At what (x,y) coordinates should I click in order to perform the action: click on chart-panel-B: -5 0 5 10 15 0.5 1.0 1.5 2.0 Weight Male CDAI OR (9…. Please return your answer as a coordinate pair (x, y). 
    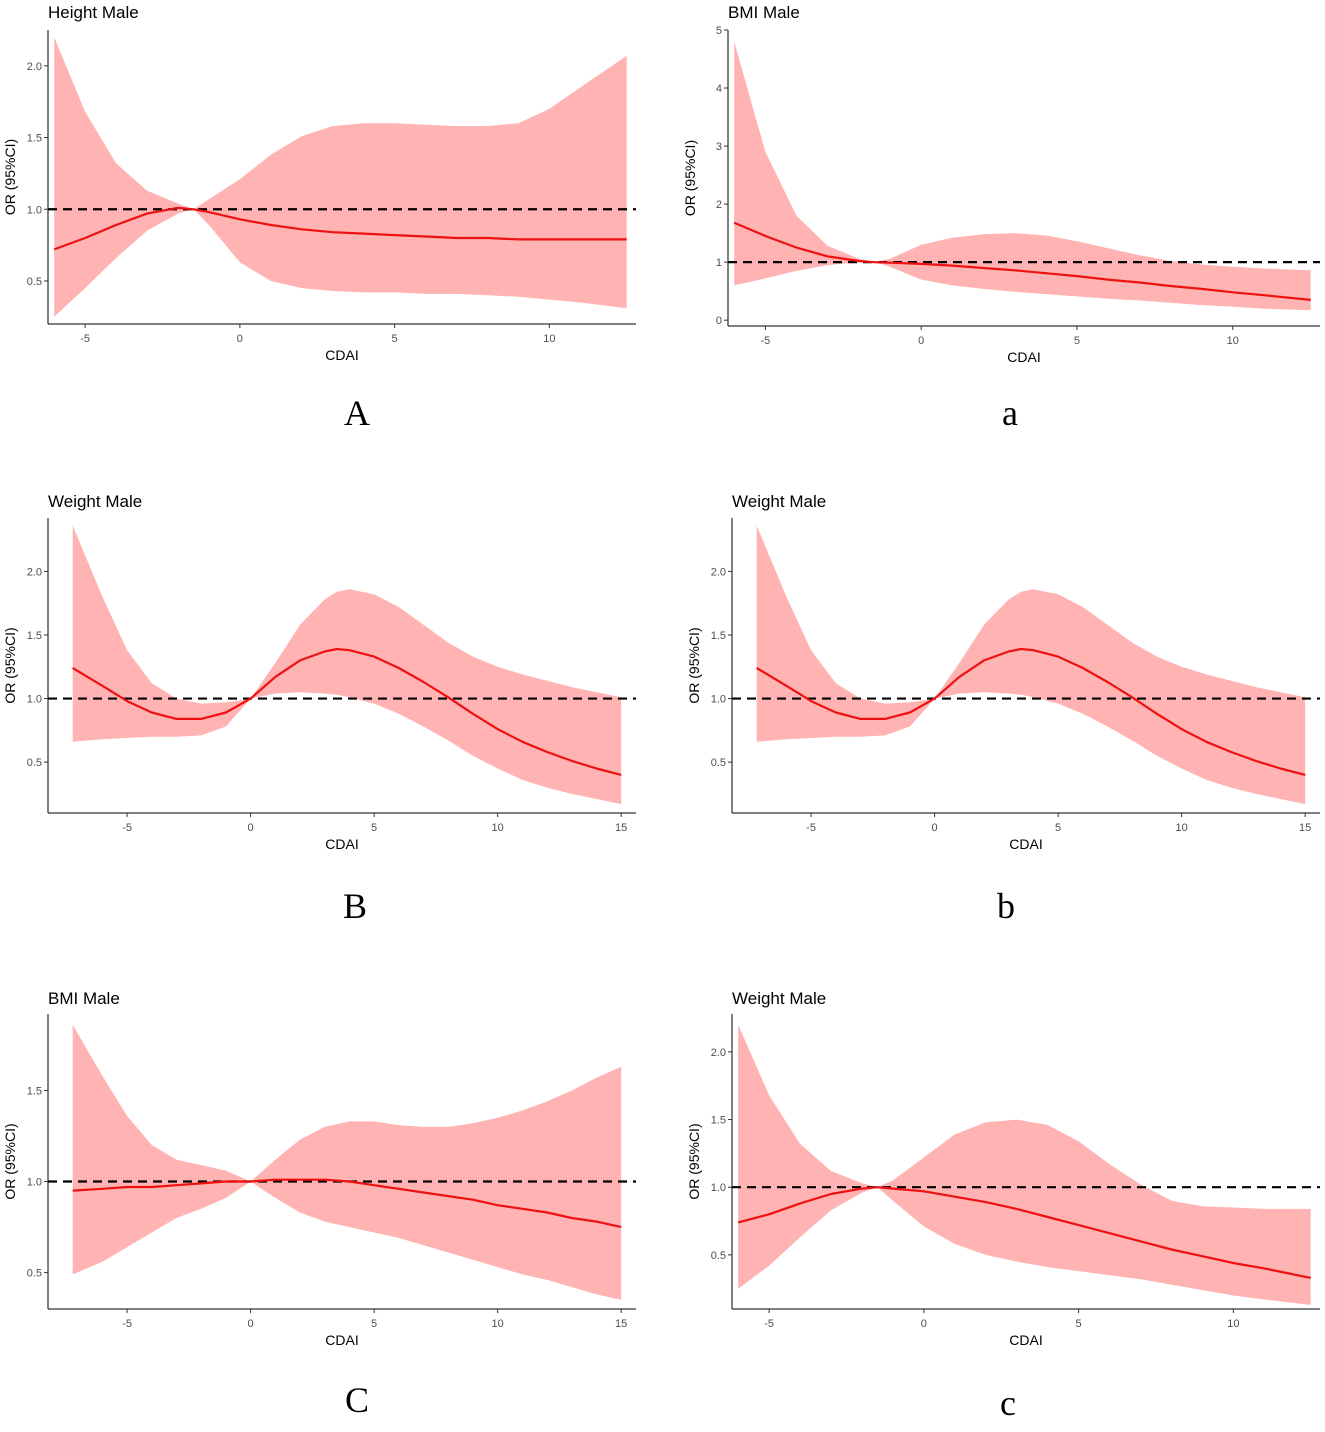
    Looking at the image, I should click on (319, 672).